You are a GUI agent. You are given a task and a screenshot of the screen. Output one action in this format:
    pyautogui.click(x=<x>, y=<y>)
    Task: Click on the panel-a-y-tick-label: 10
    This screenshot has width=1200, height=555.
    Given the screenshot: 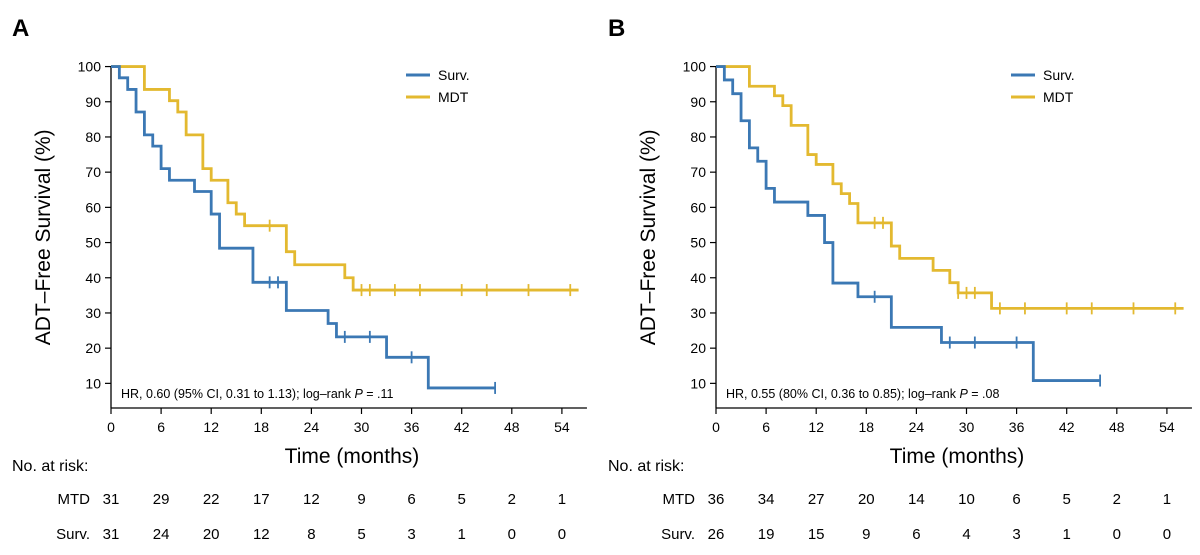 What is the action you would take?
    pyautogui.click(x=93, y=383)
    